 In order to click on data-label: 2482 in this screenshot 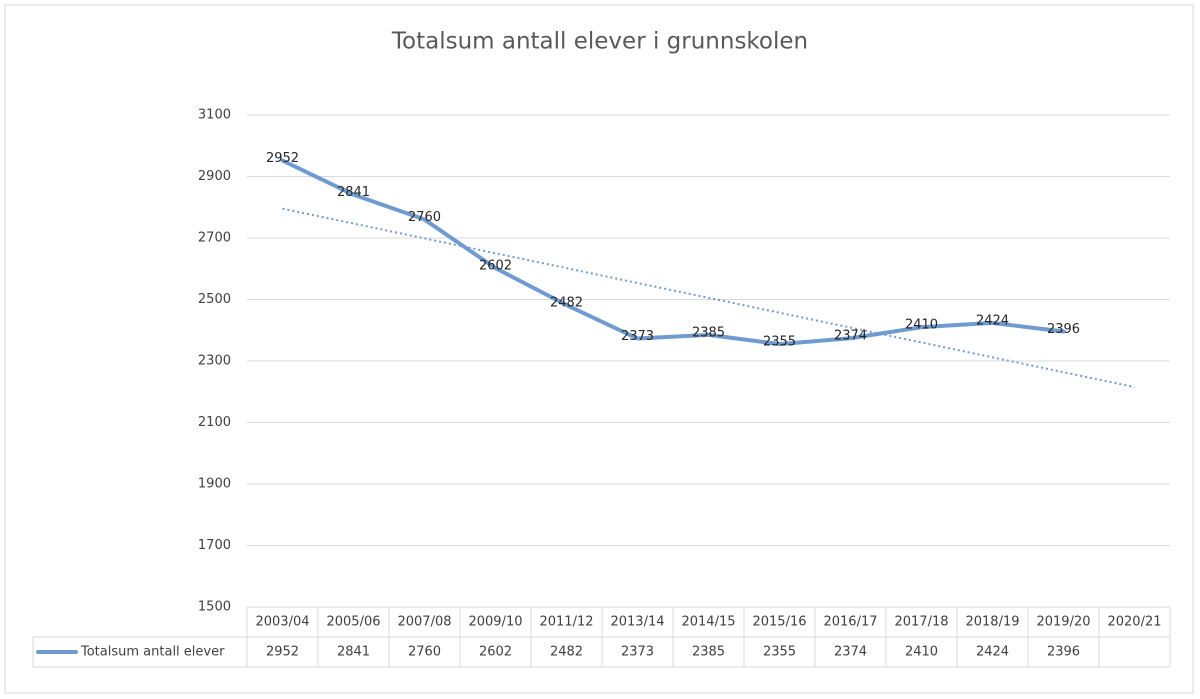, I will do `click(566, 303)`.